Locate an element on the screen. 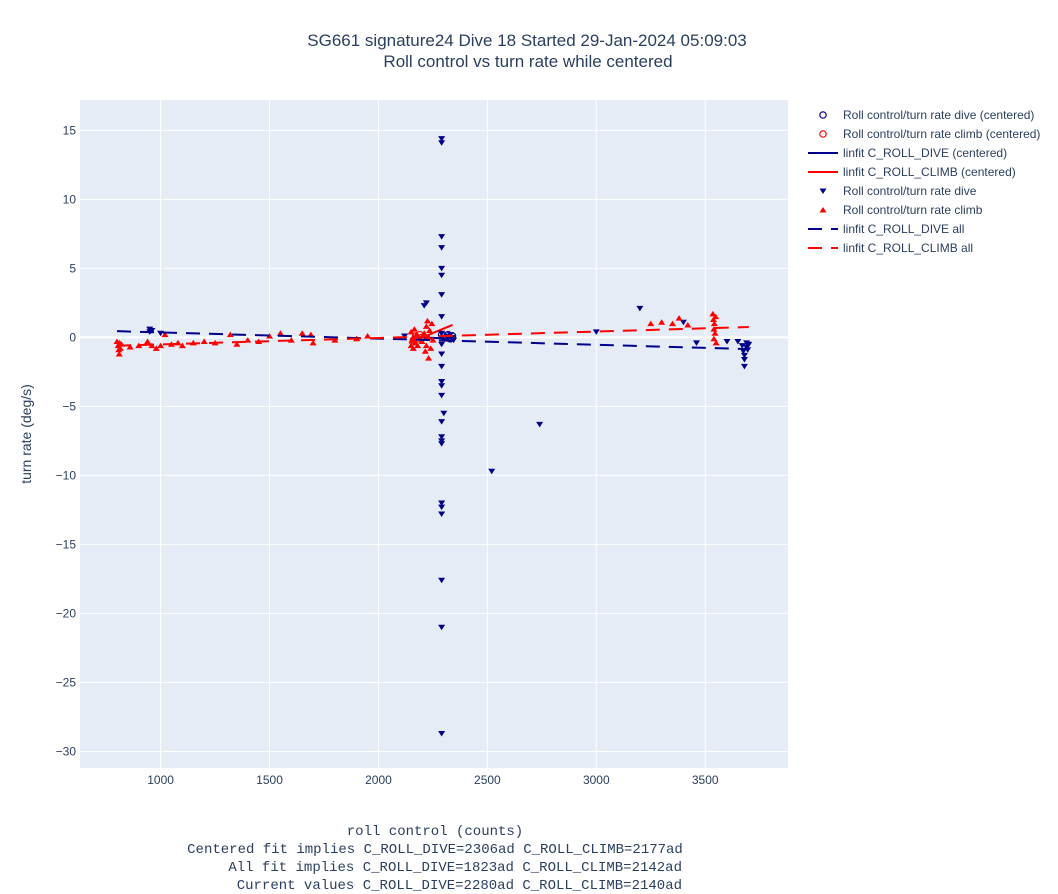 The width and height of the screenshot is (1058, 894). y-tick-label: 5 is located at coordinates (72, 268).